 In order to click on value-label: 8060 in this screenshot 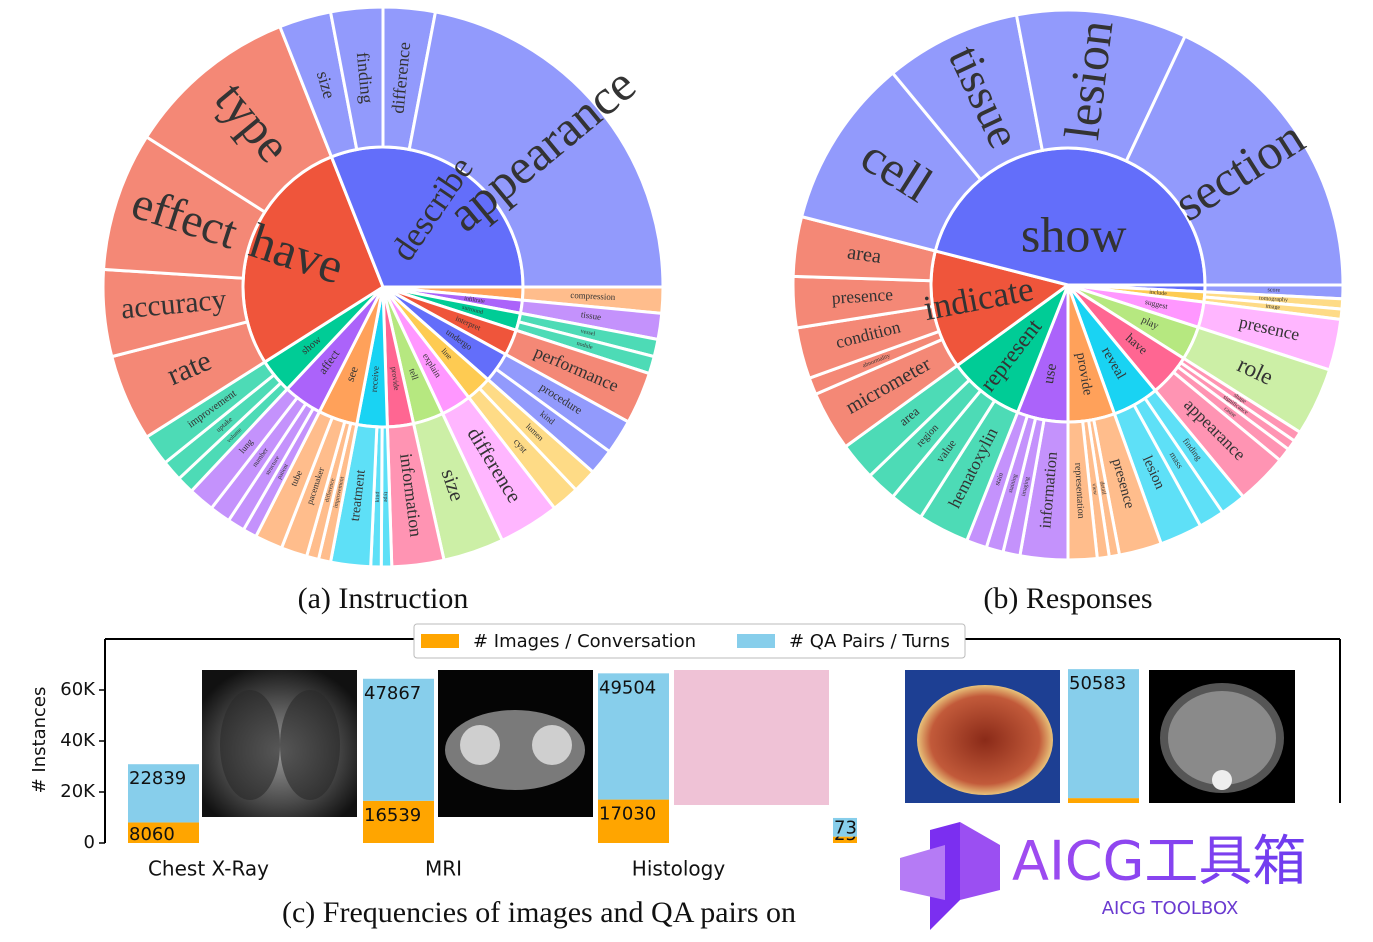, I will do `click(152, 834)`.